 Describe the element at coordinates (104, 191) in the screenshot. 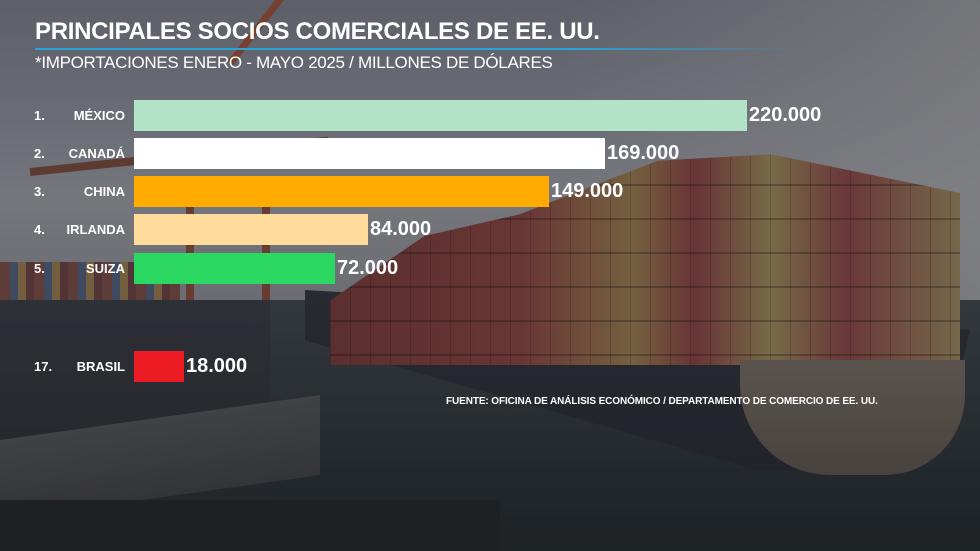

I see `country-label: CHINA` at that location.